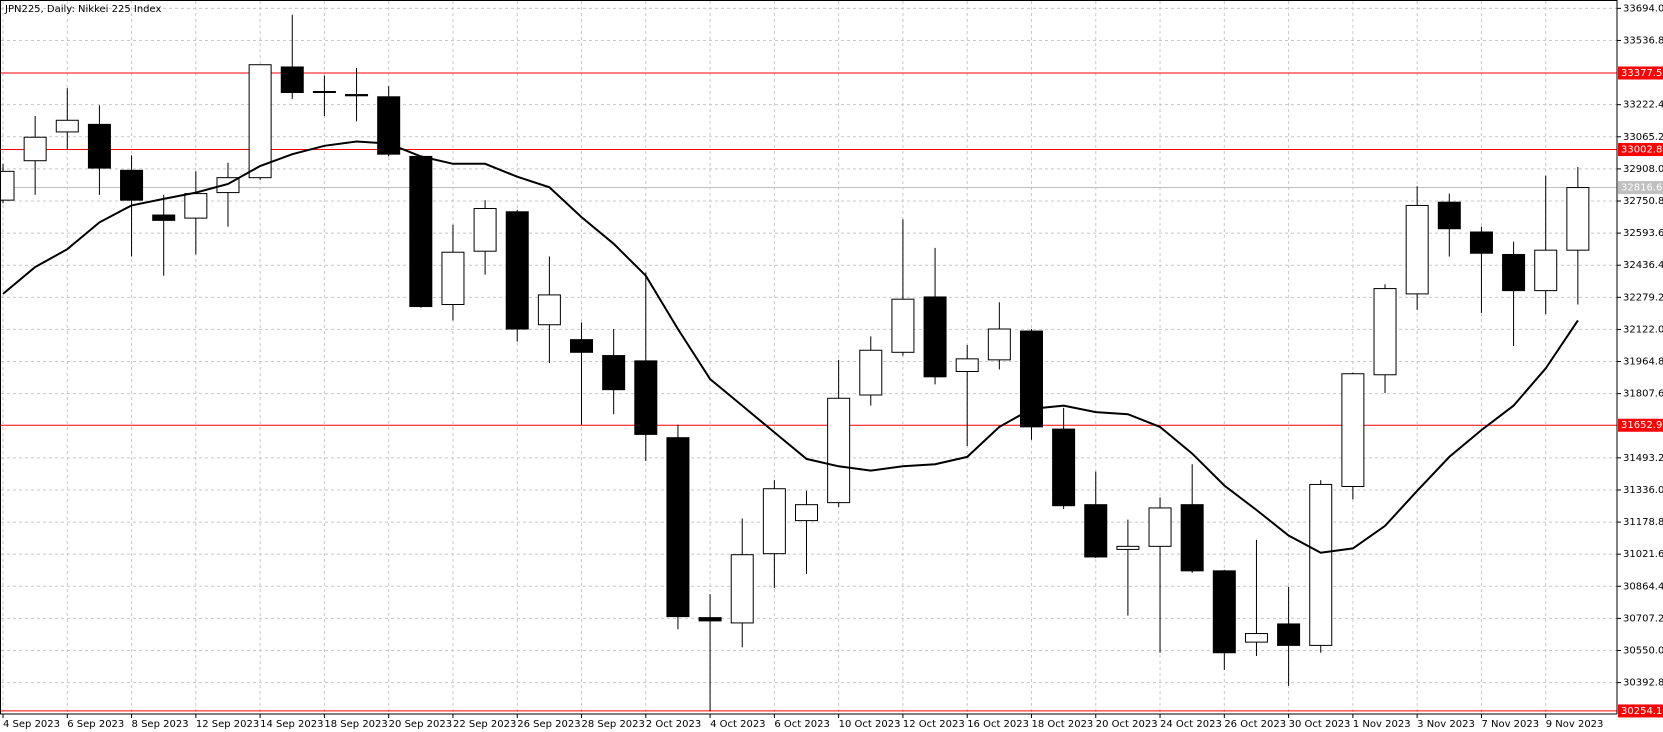  I want to click on y-tick-label: 32593.6, so click(1643, 233).